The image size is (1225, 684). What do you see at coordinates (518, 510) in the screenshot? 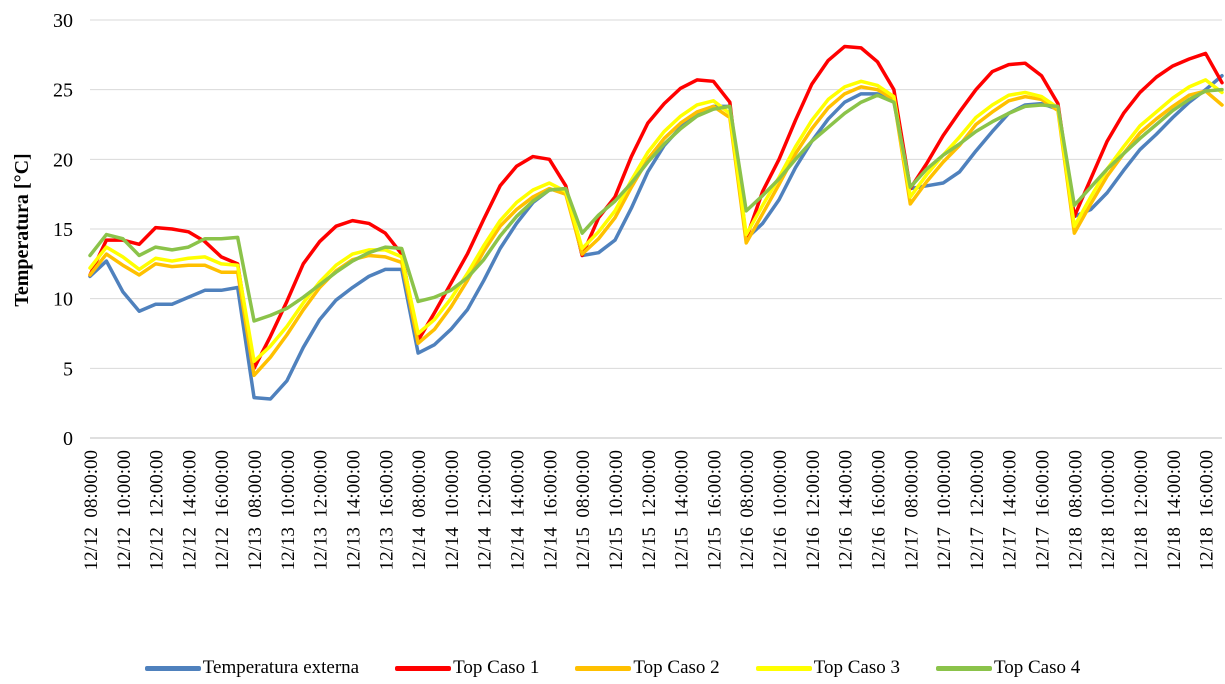
I see `x-tick-label: 12/14 14:00:00` at bounding box center [518, 510].